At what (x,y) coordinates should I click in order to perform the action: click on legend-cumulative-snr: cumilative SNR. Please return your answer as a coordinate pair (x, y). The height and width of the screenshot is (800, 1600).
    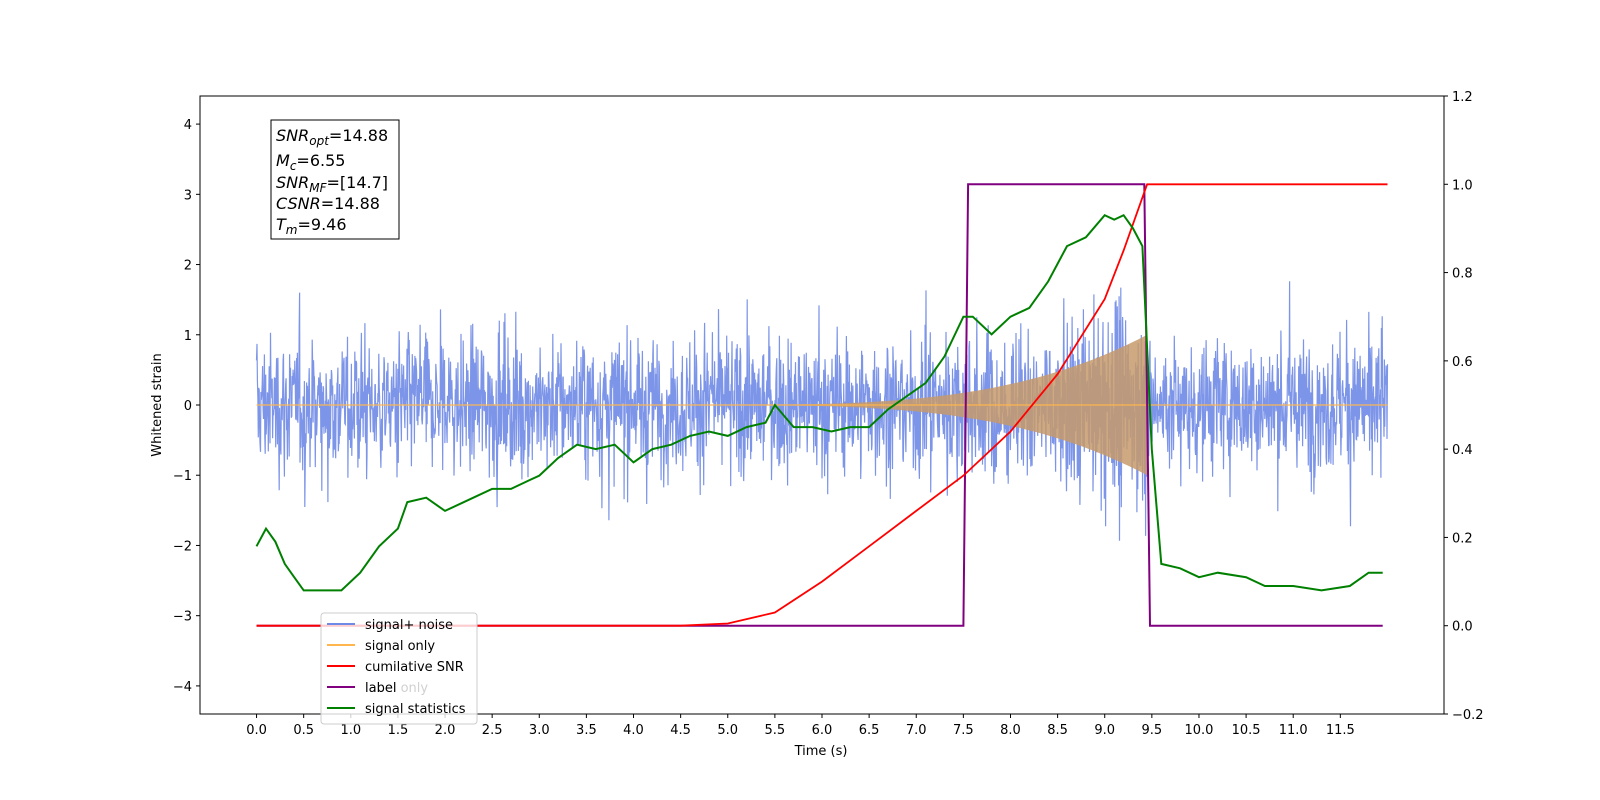
    Looking at the image, I should click on (414, 667).